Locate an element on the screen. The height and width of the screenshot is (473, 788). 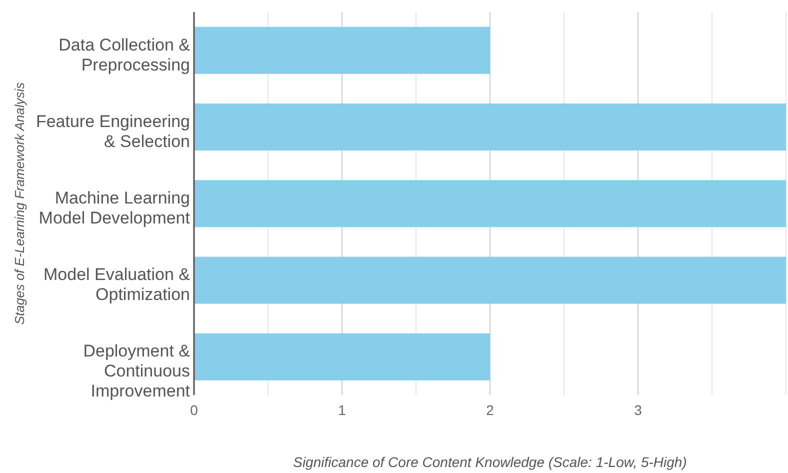
y-tick-label: Data Collection & Preprocessing is located at coordinates (124, 54).